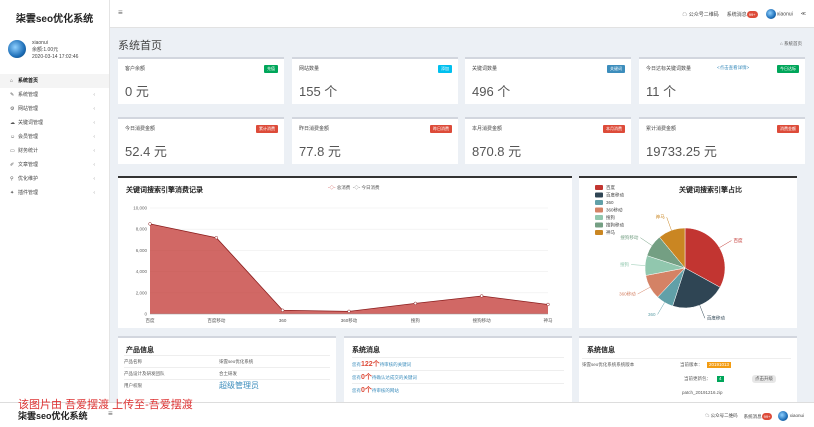 The width and height of the screenshot is (814, 427). Describe the element at coordinates (28, 193) in the screenshot. I see `sidebar-item-label: 插件管理` at that location.